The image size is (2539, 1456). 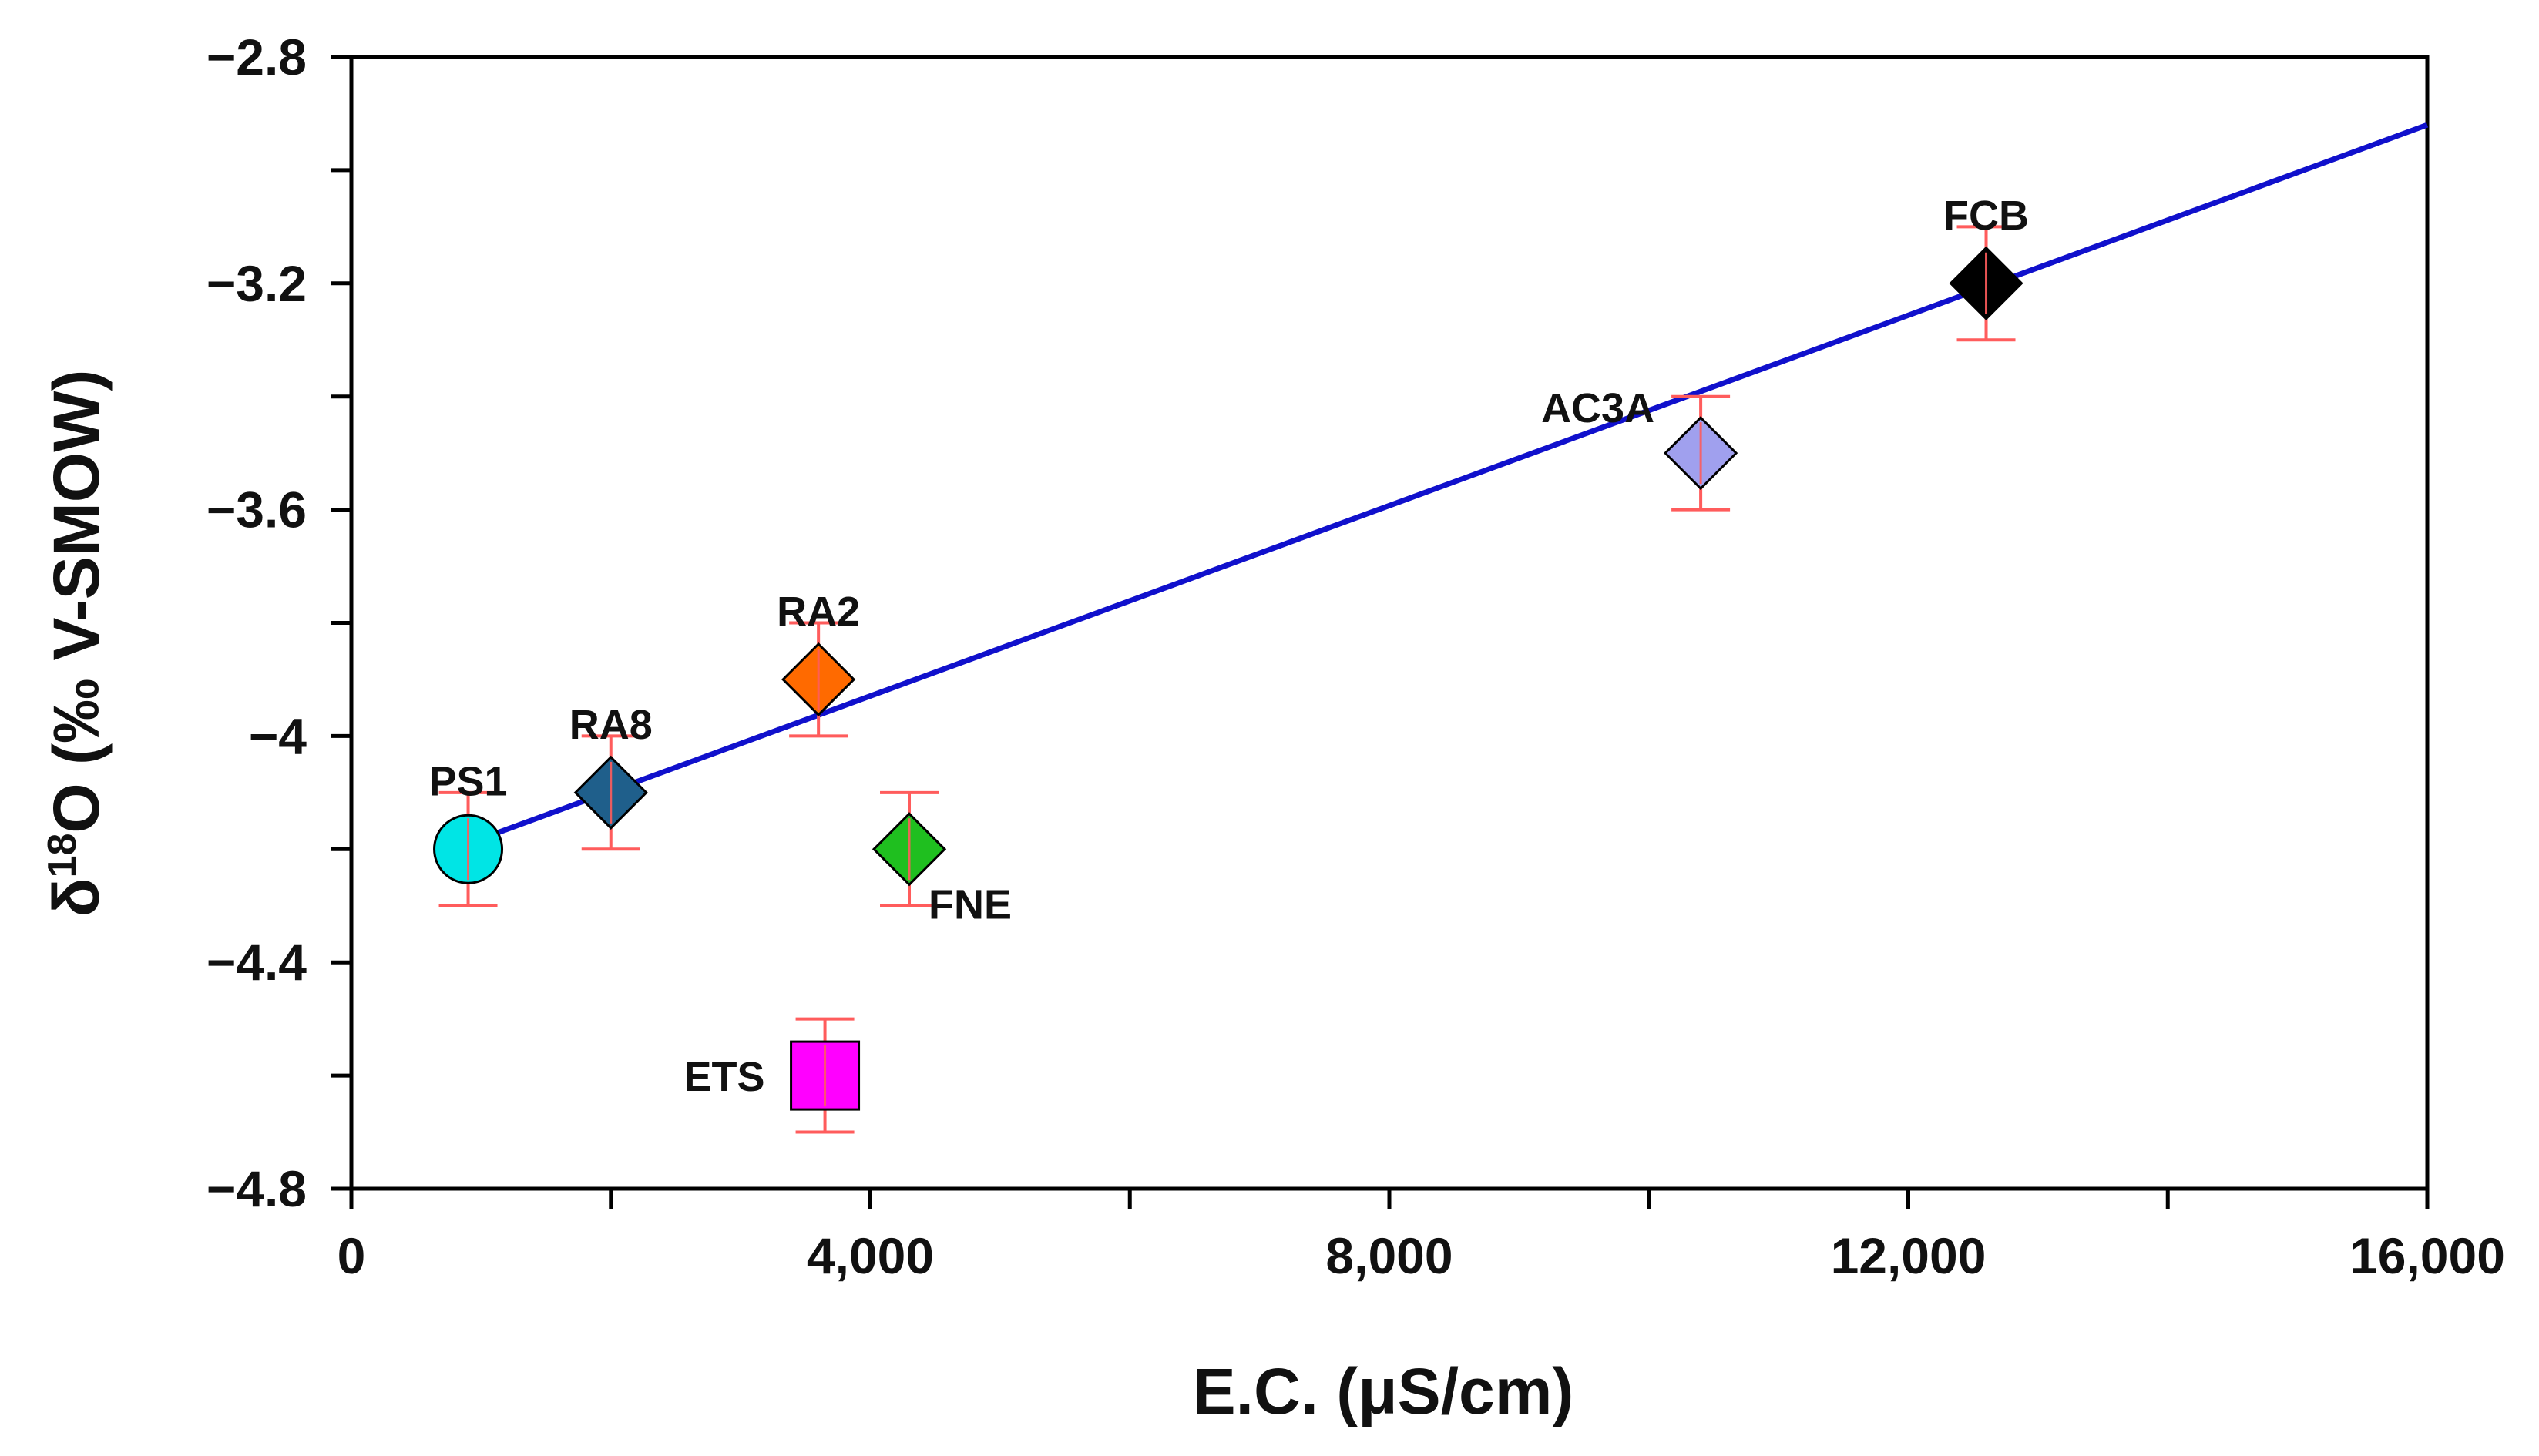 I want to click on x-tick-label: 0, so click(x=352, y=1255).